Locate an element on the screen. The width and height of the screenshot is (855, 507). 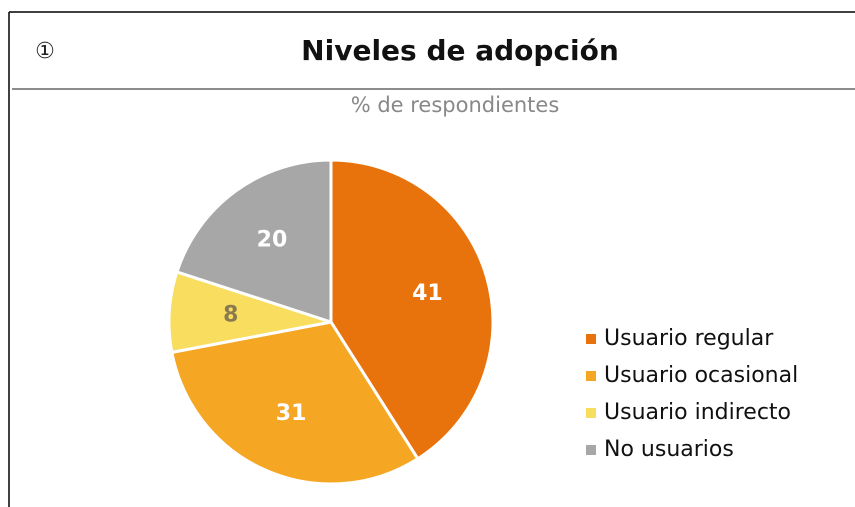
chart-title: Niveles de adopción is located at coordinates (460, 50).